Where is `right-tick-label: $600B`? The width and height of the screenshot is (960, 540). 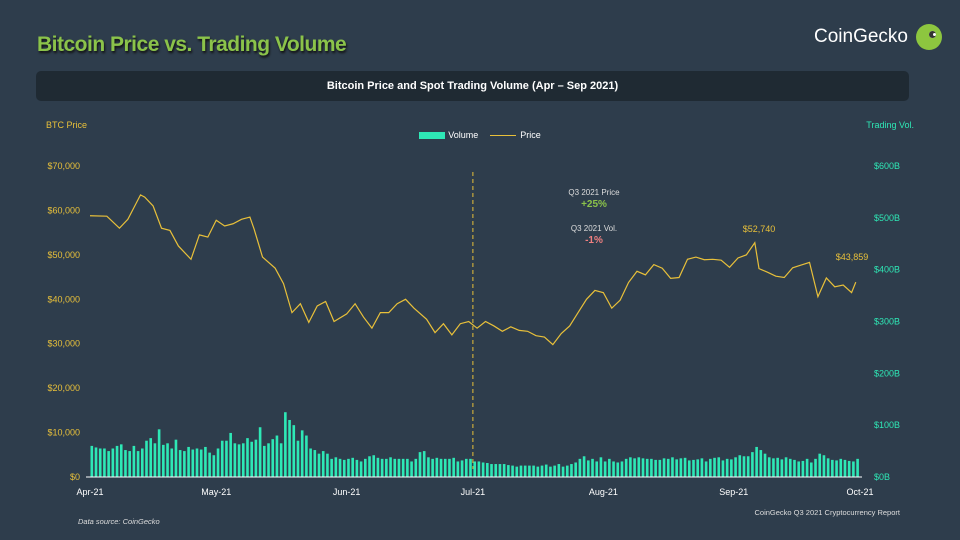
right-tick-label: $600B is located at coordinates (887, 166).